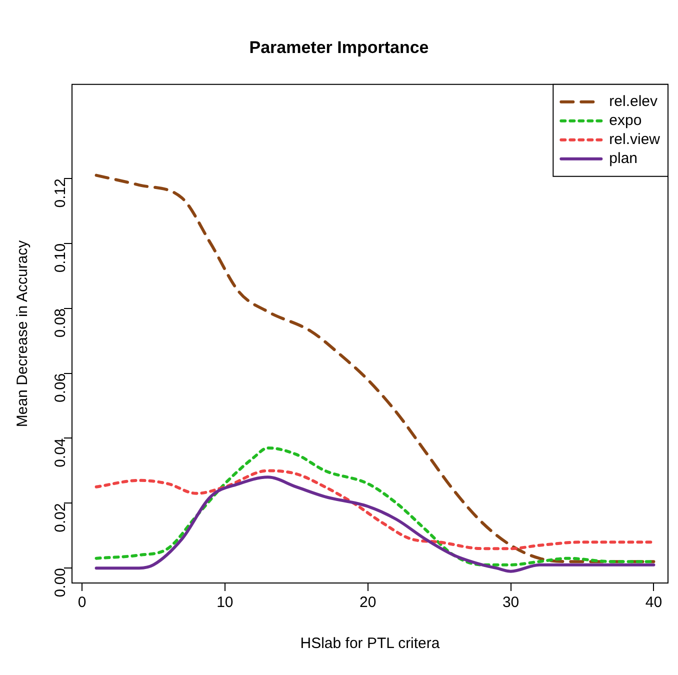 The width and height of the screenshot is (678, 675). I want to click on legend-label: rel.elev, so click(633, 101).